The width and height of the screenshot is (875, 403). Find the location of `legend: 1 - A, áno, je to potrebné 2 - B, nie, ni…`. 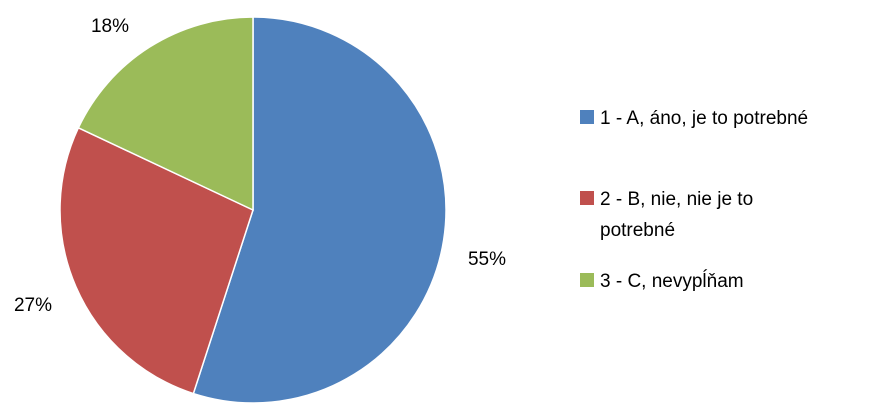

legend: 1 - A, áno, je to potrebné 2 - B, nie, ni… is located at coordinates (694, 200).